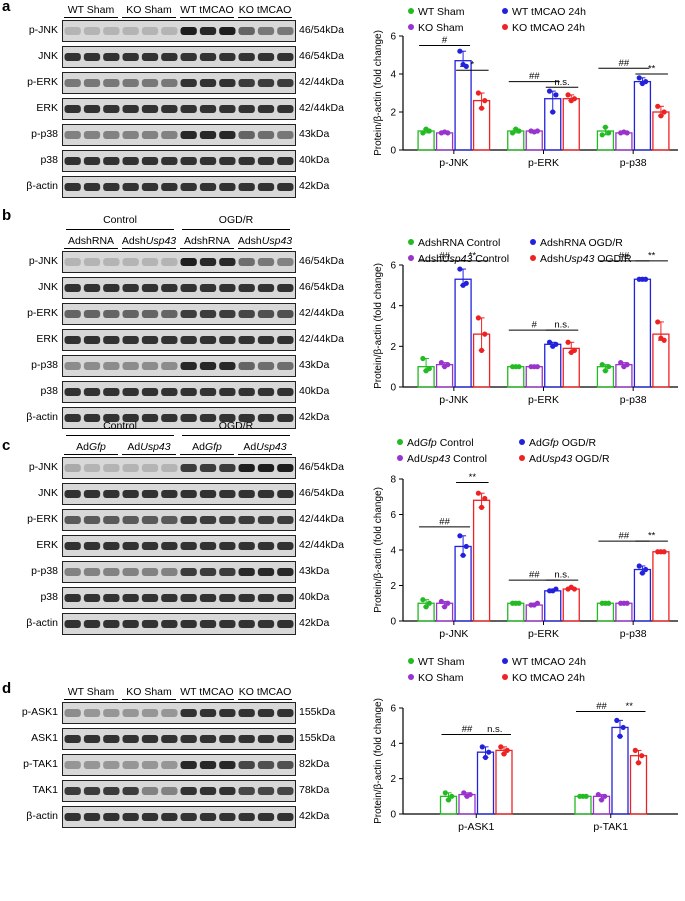 This screenshot has width=685, height=901. What do you see at coordinates (610, 827) in the screenshot?
I see `category-label: p-TAK1` at bounding box center [610, 827].